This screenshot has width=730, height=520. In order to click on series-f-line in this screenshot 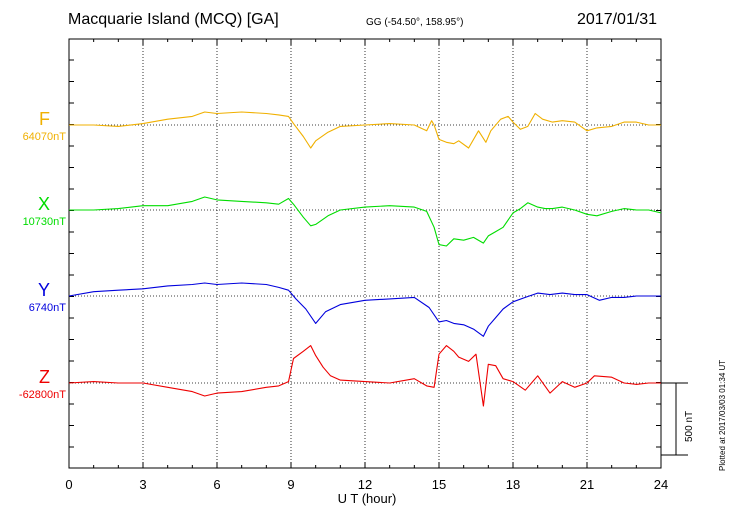, I will do `click(365, 130)`.